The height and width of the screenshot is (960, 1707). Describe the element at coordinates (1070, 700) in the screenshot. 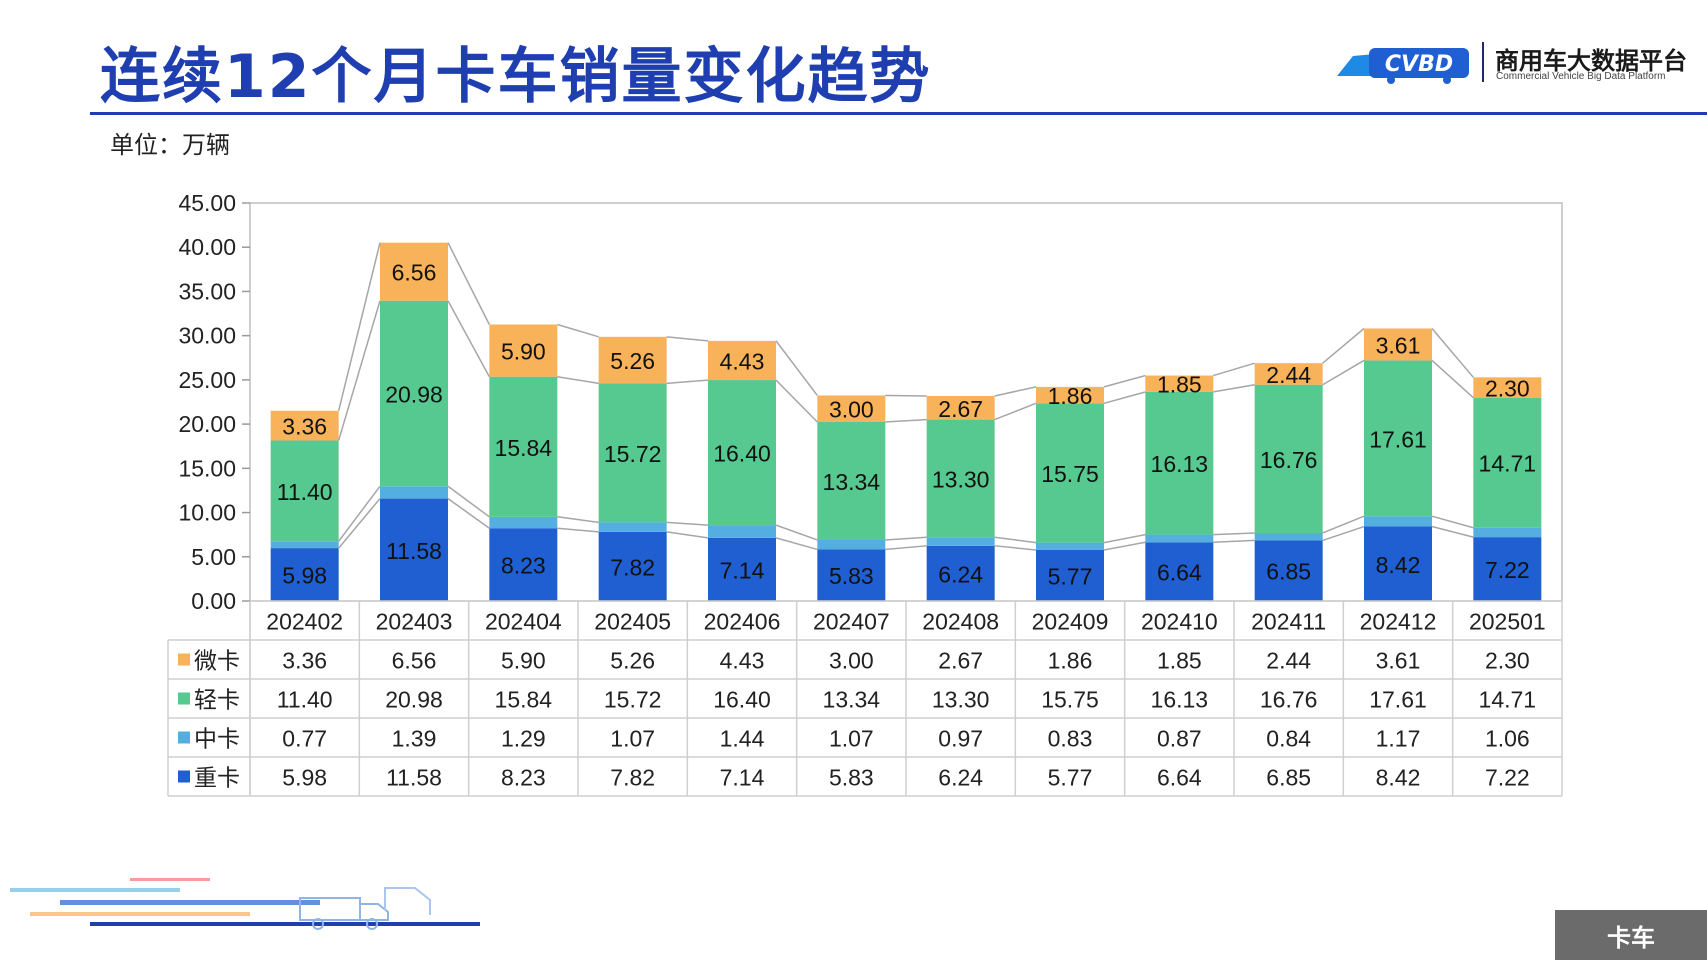

I see `table-cell: 15.75` at that location.